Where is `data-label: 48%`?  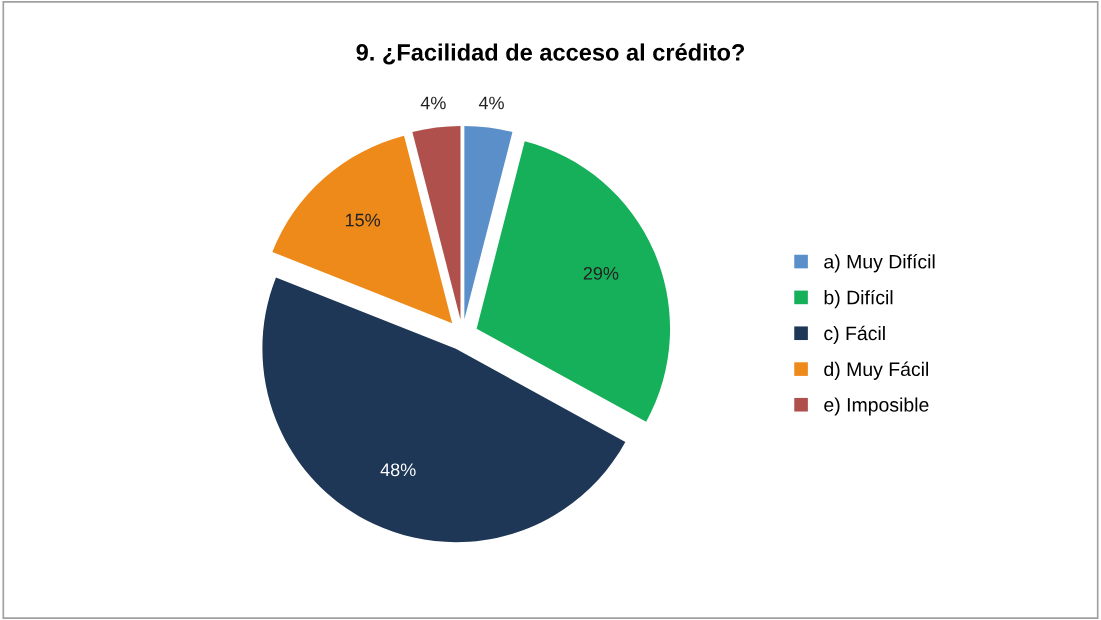 data-label: 48% is located at coordinates (398, 470).